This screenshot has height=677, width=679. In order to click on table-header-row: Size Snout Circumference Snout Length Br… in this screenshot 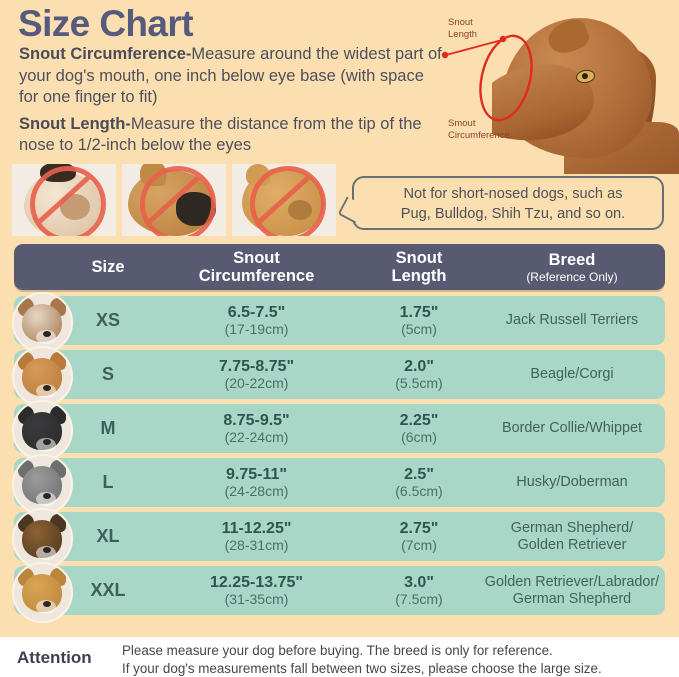, I will do `click(339, 267)`.